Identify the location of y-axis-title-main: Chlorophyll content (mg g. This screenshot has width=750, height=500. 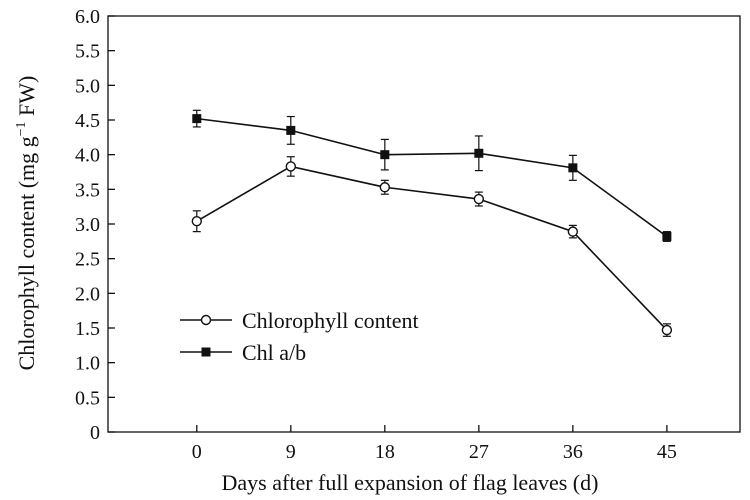
(26, 253).